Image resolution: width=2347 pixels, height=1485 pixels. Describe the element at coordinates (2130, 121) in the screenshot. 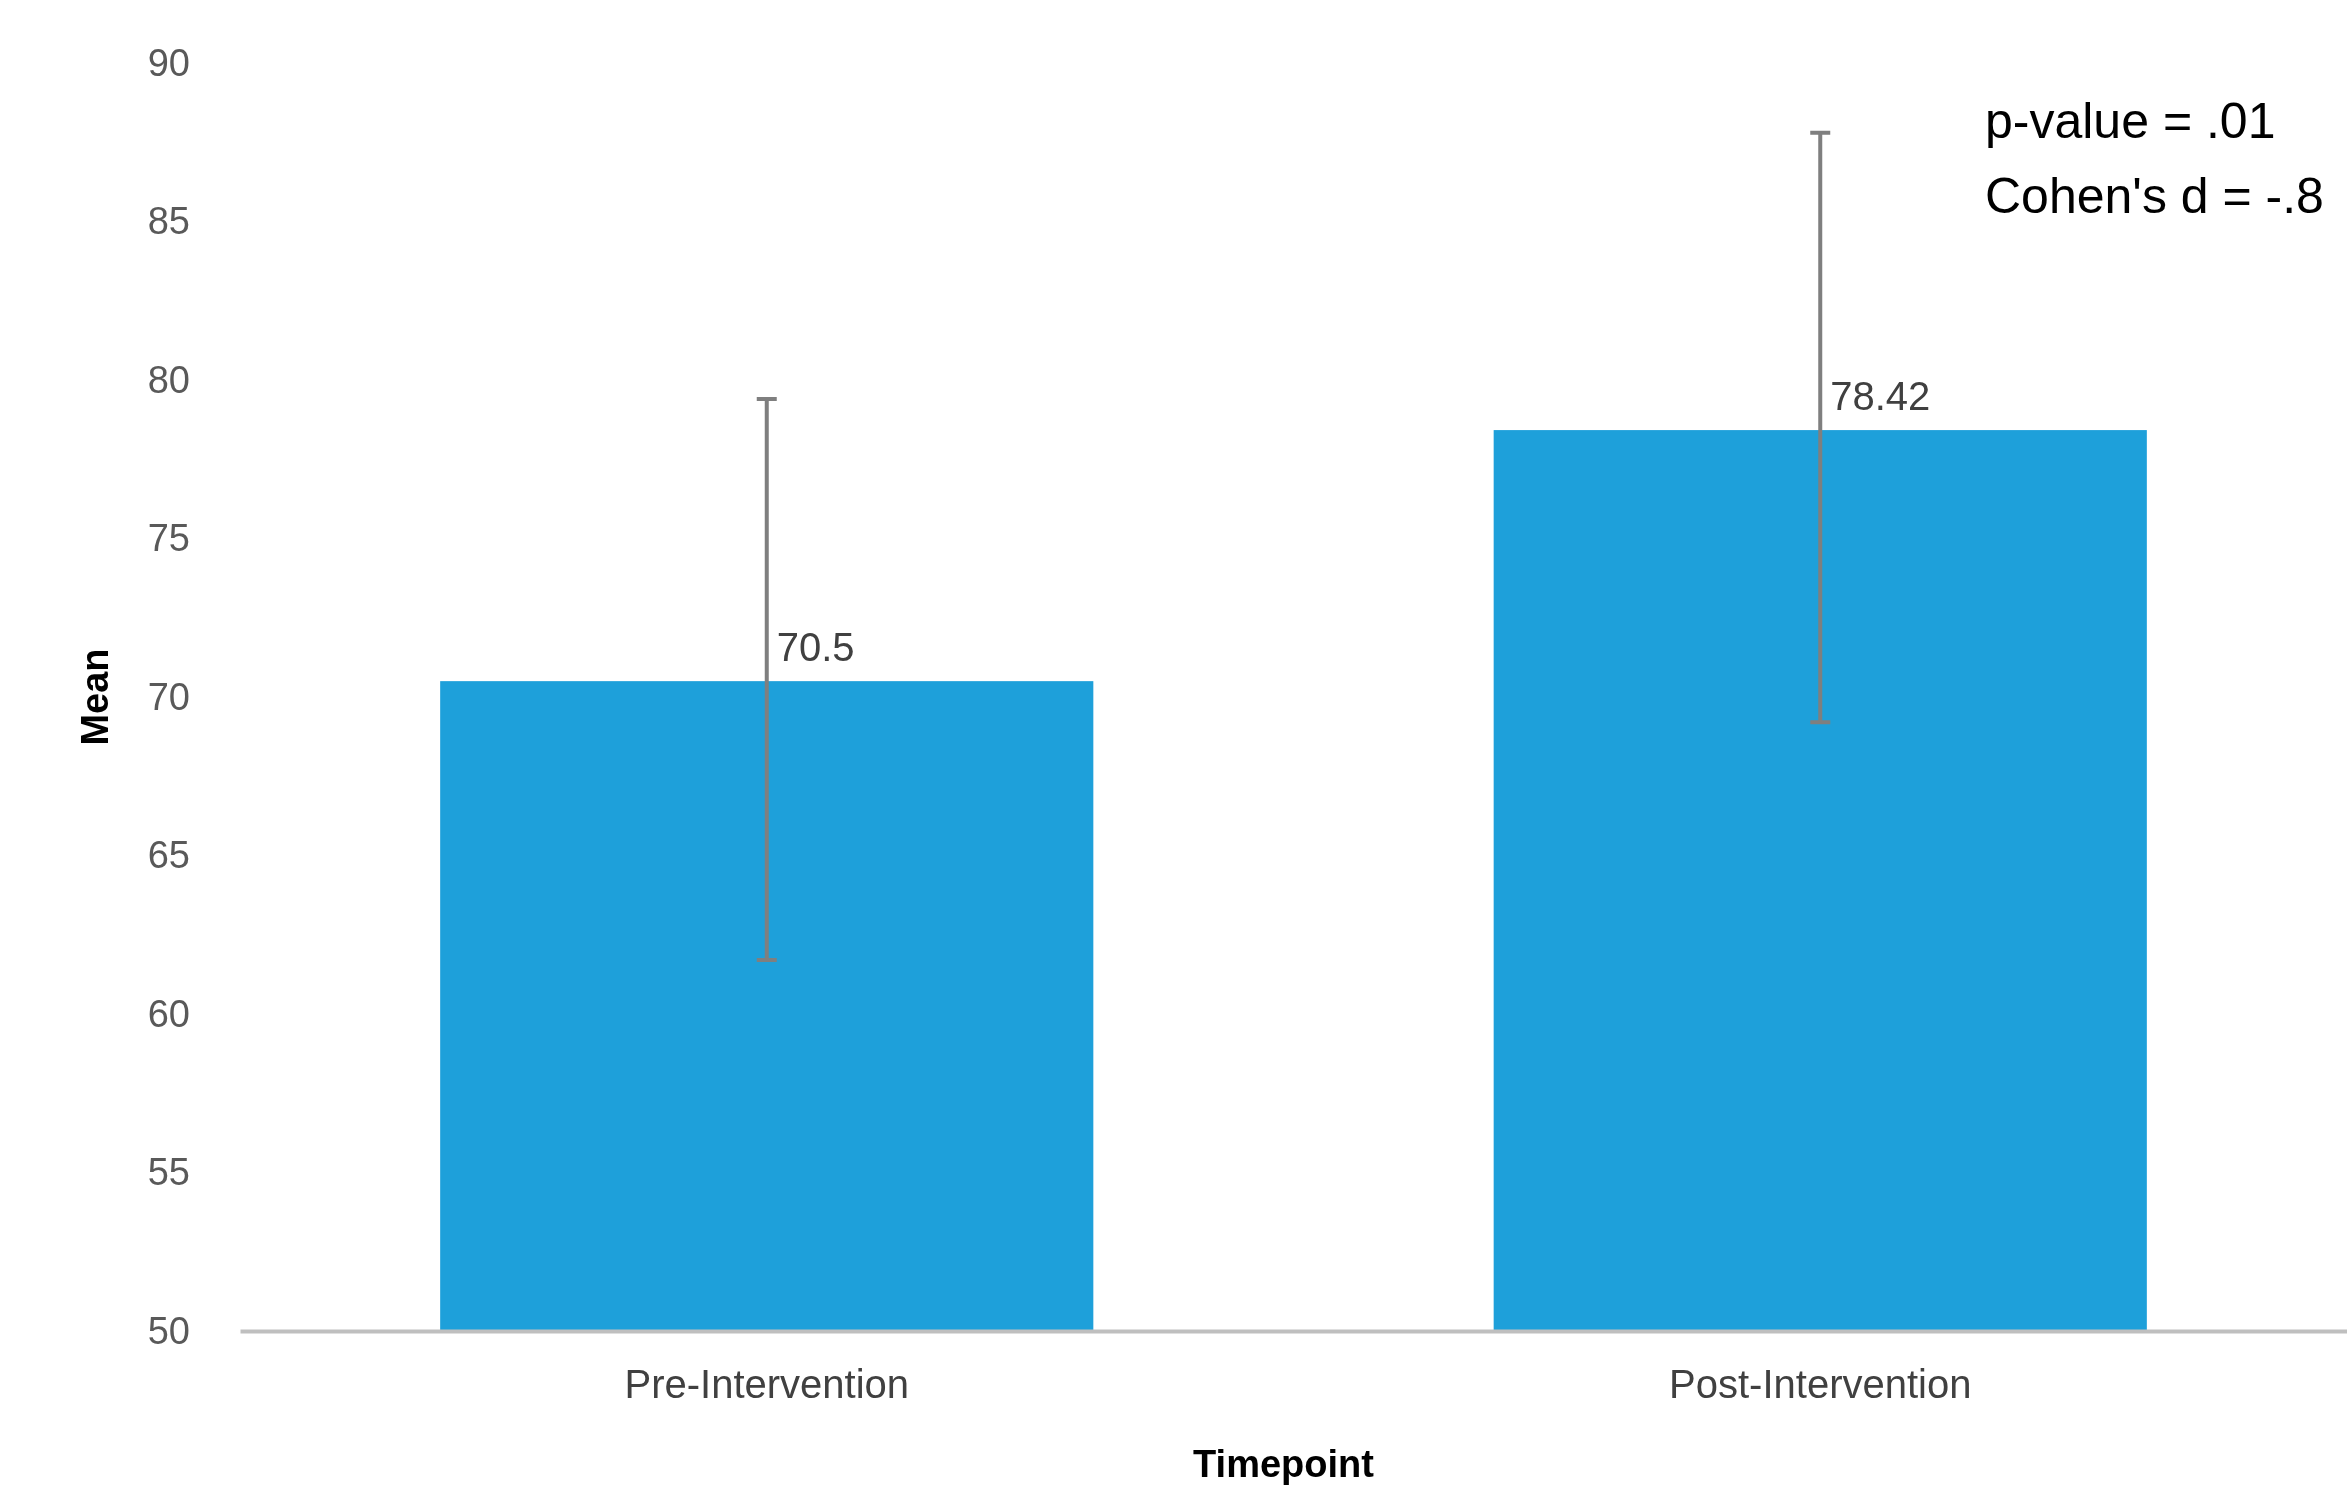

I see `annotation: p-value = .01` at that location.